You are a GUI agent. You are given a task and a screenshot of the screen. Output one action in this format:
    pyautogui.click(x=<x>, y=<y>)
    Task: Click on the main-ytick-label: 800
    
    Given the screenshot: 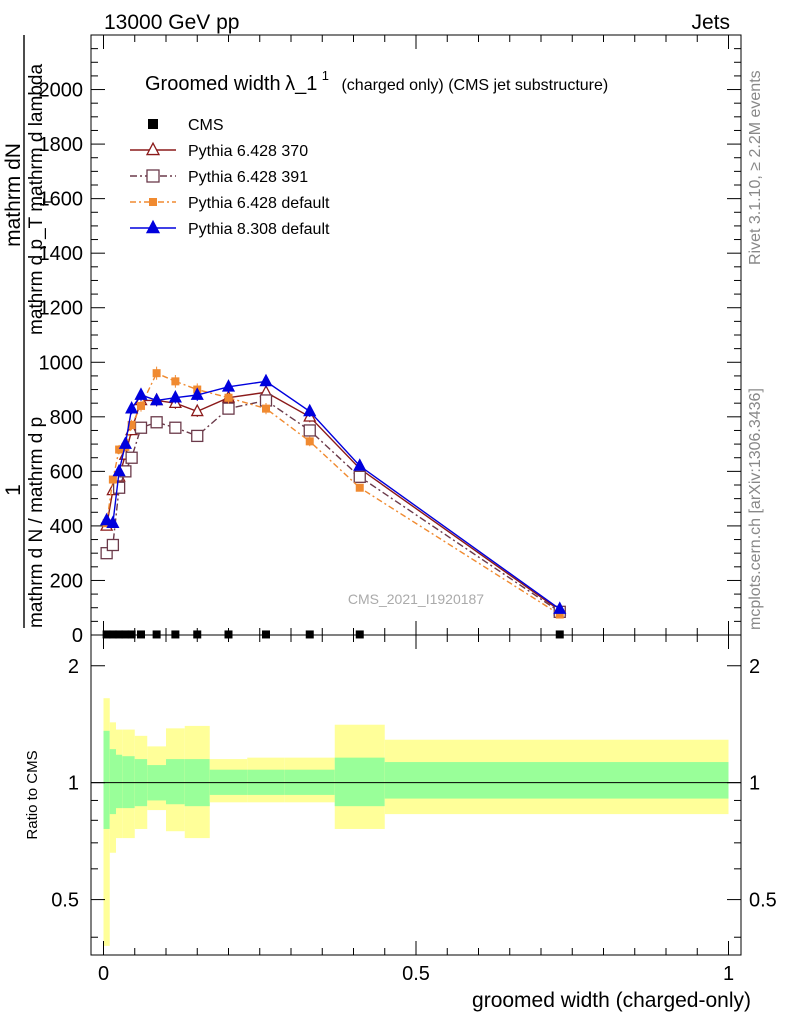 What is the action you would take?
    pyautogui.click(x=66, y=418)
    